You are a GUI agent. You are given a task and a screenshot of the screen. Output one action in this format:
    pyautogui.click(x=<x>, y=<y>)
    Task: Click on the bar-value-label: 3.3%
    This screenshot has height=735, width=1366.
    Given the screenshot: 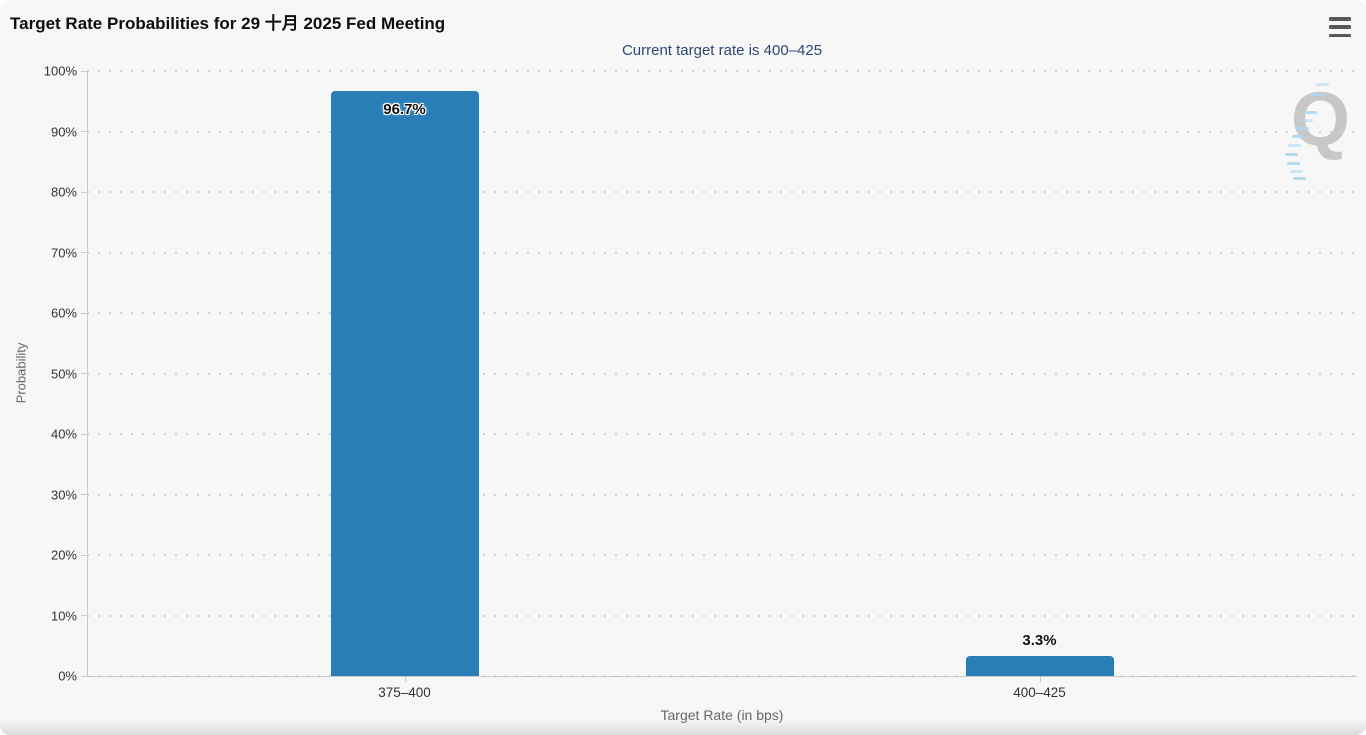 What is the action you would take?
    pyautogui.click(x=1039, y=641)
    